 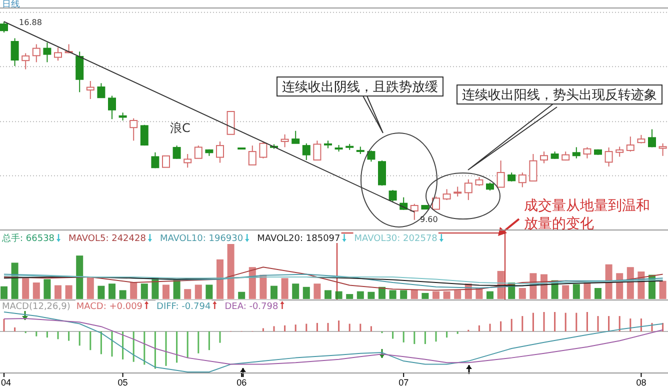 I want to click on annotation: 连续收出阳线，势头出现反转迹象, so click(x=559, y=95).